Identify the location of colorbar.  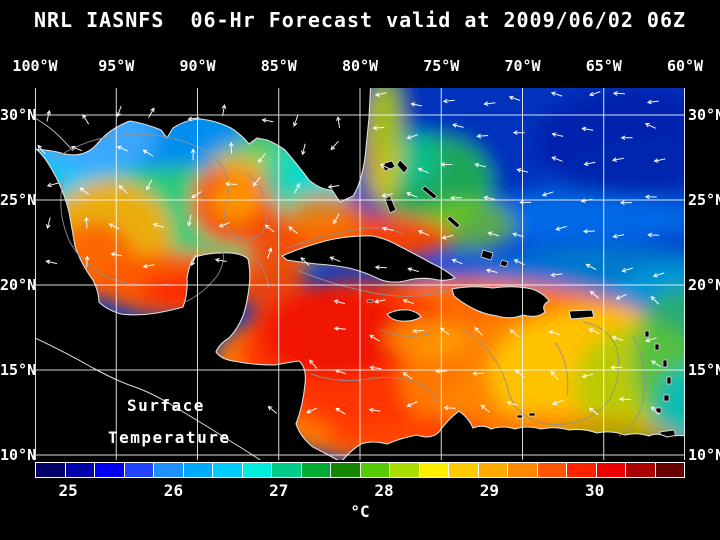
(360, 470).